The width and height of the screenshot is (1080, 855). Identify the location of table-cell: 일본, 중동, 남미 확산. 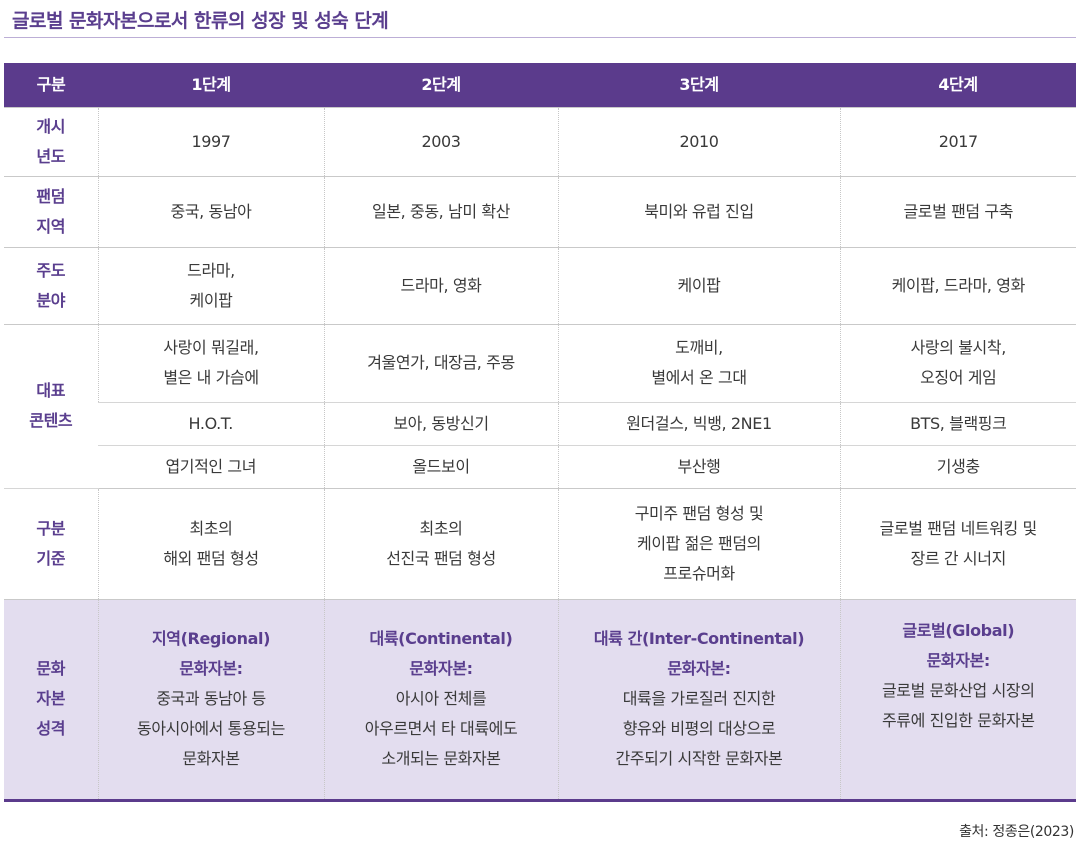
(440, 212).